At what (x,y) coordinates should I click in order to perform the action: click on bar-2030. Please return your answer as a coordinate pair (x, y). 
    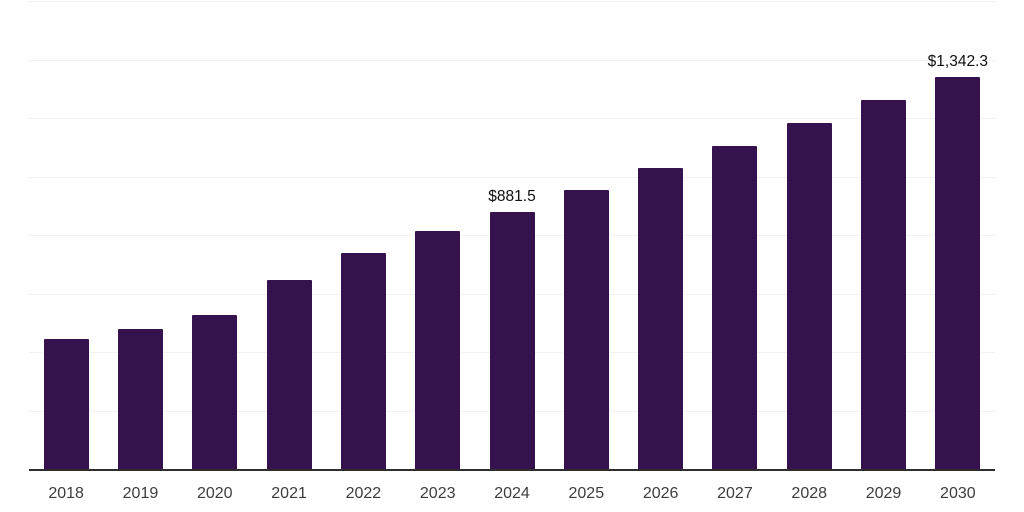
    Looking at the image, I should click on (958, 273).